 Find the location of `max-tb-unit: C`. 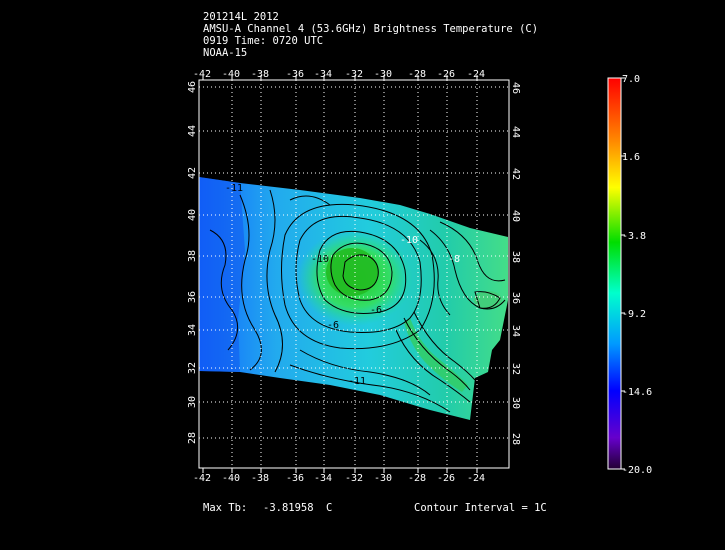

max-tb-unit: C is located at coordinates (329, 508).